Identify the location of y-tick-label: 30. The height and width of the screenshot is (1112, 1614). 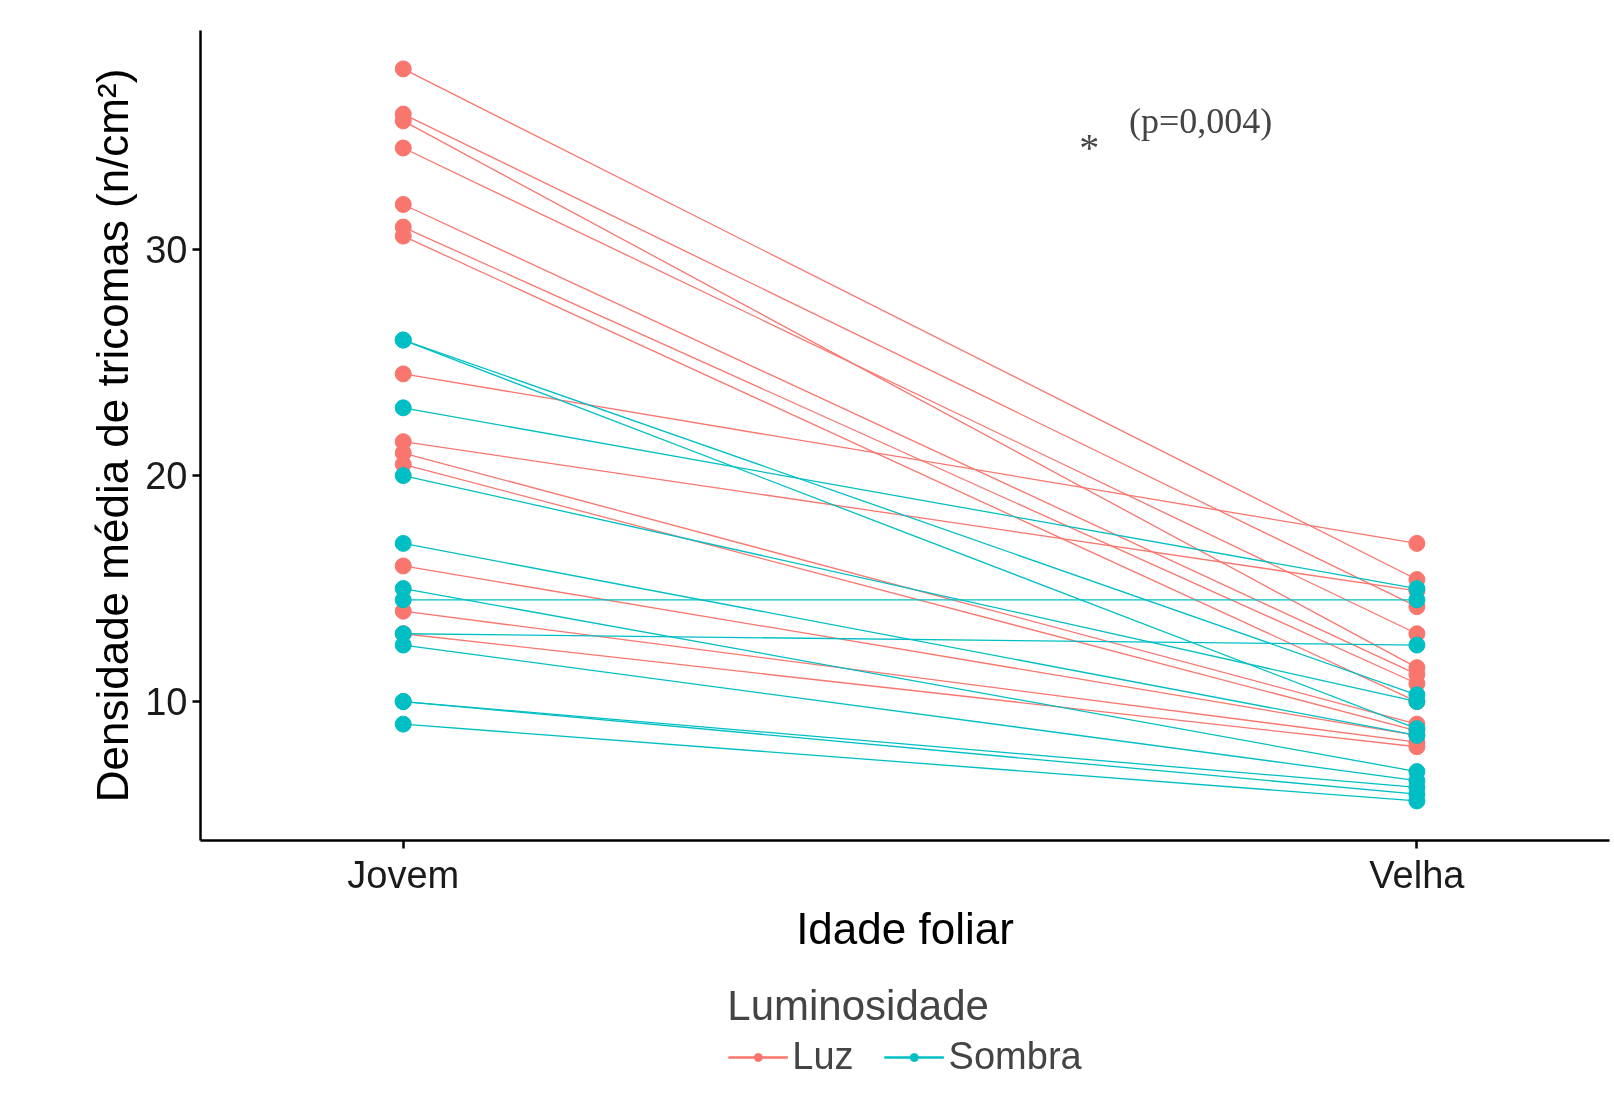
(166, 250).